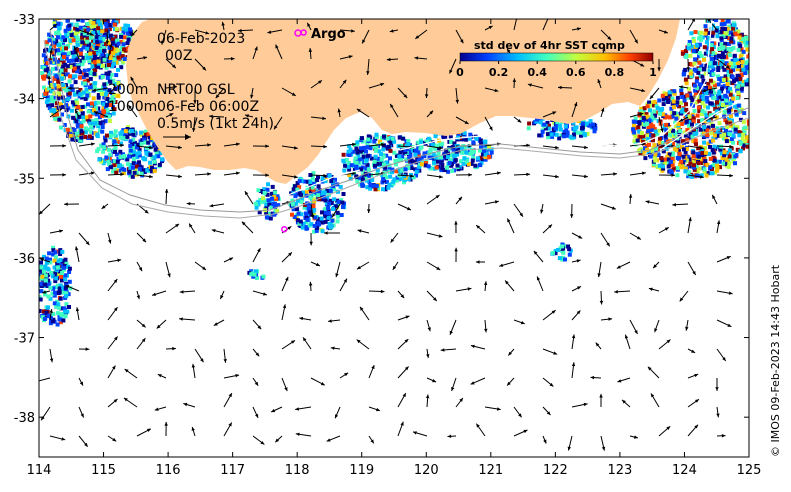 The width and height of the screenshot is (791, 492). Describe the element at coordinates (178, 56) in the screenshot. I see `map-hour: 00Z` at that location.